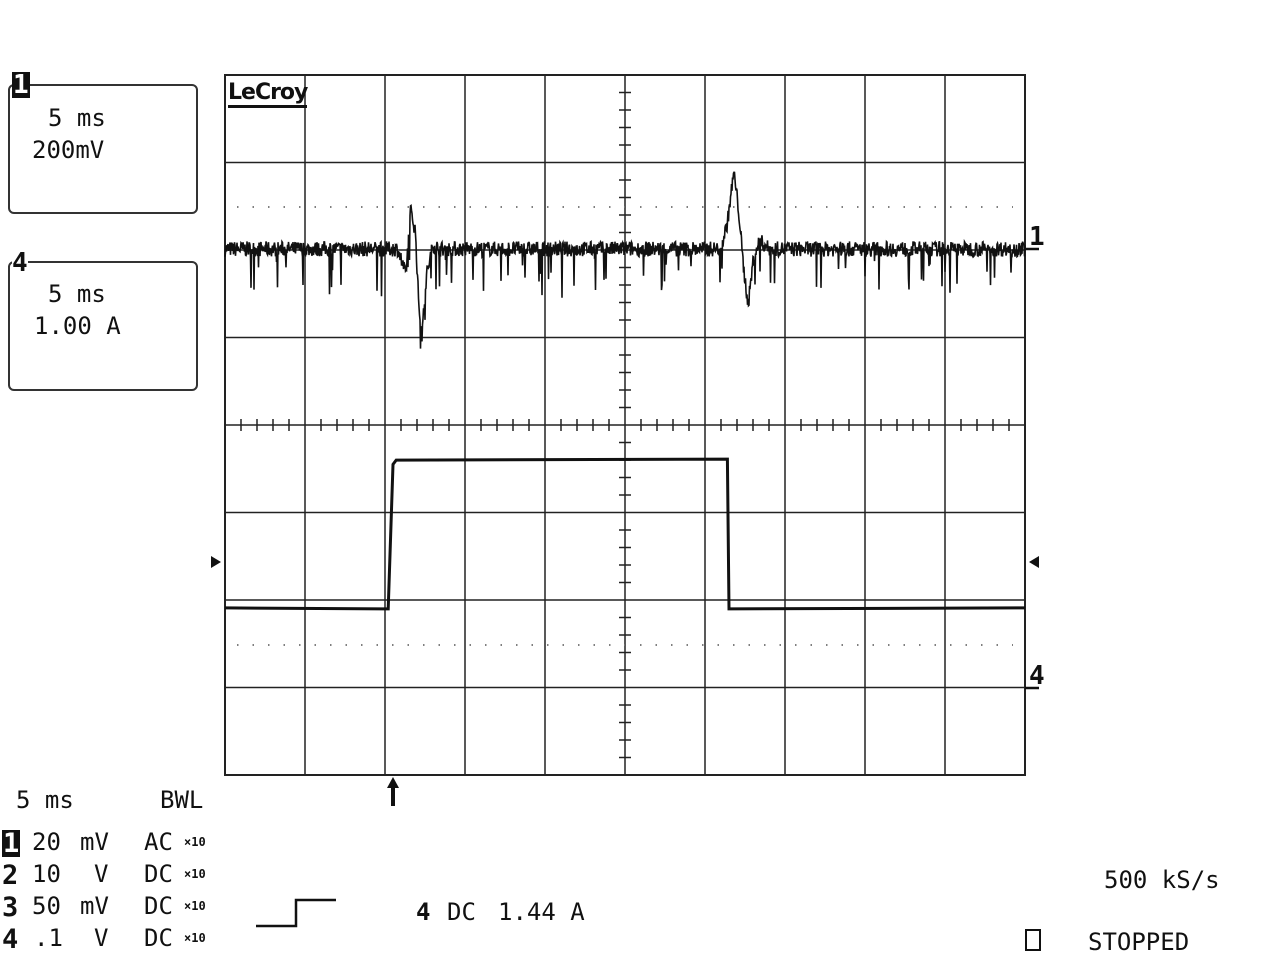 Image resolution: width=1280 pixels, height=960 pixels. Describe the element at coordinates (48, 938) in the screenshot. I see `channel-scale: .1` at that location.